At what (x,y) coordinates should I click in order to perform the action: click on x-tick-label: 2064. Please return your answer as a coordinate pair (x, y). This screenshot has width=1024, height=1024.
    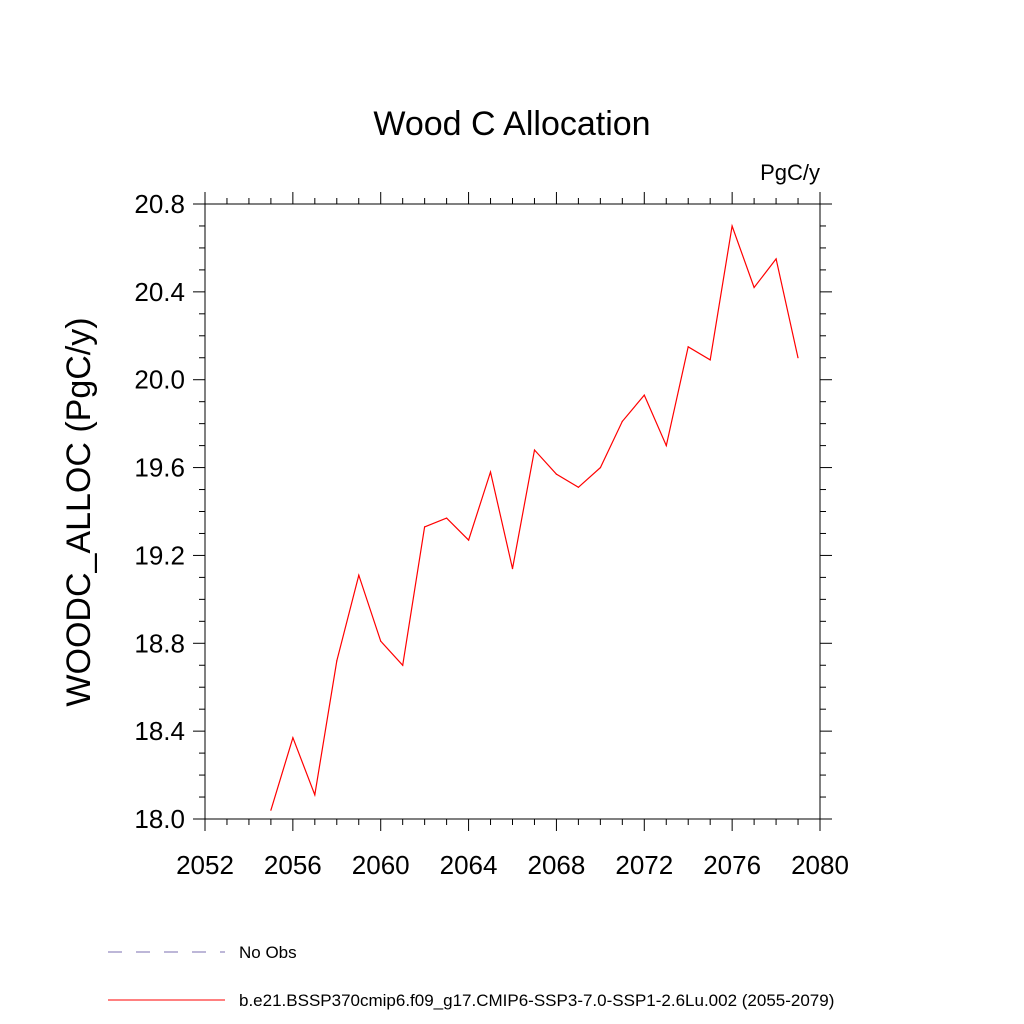
    Looking at the image, I should click on (469, 865).